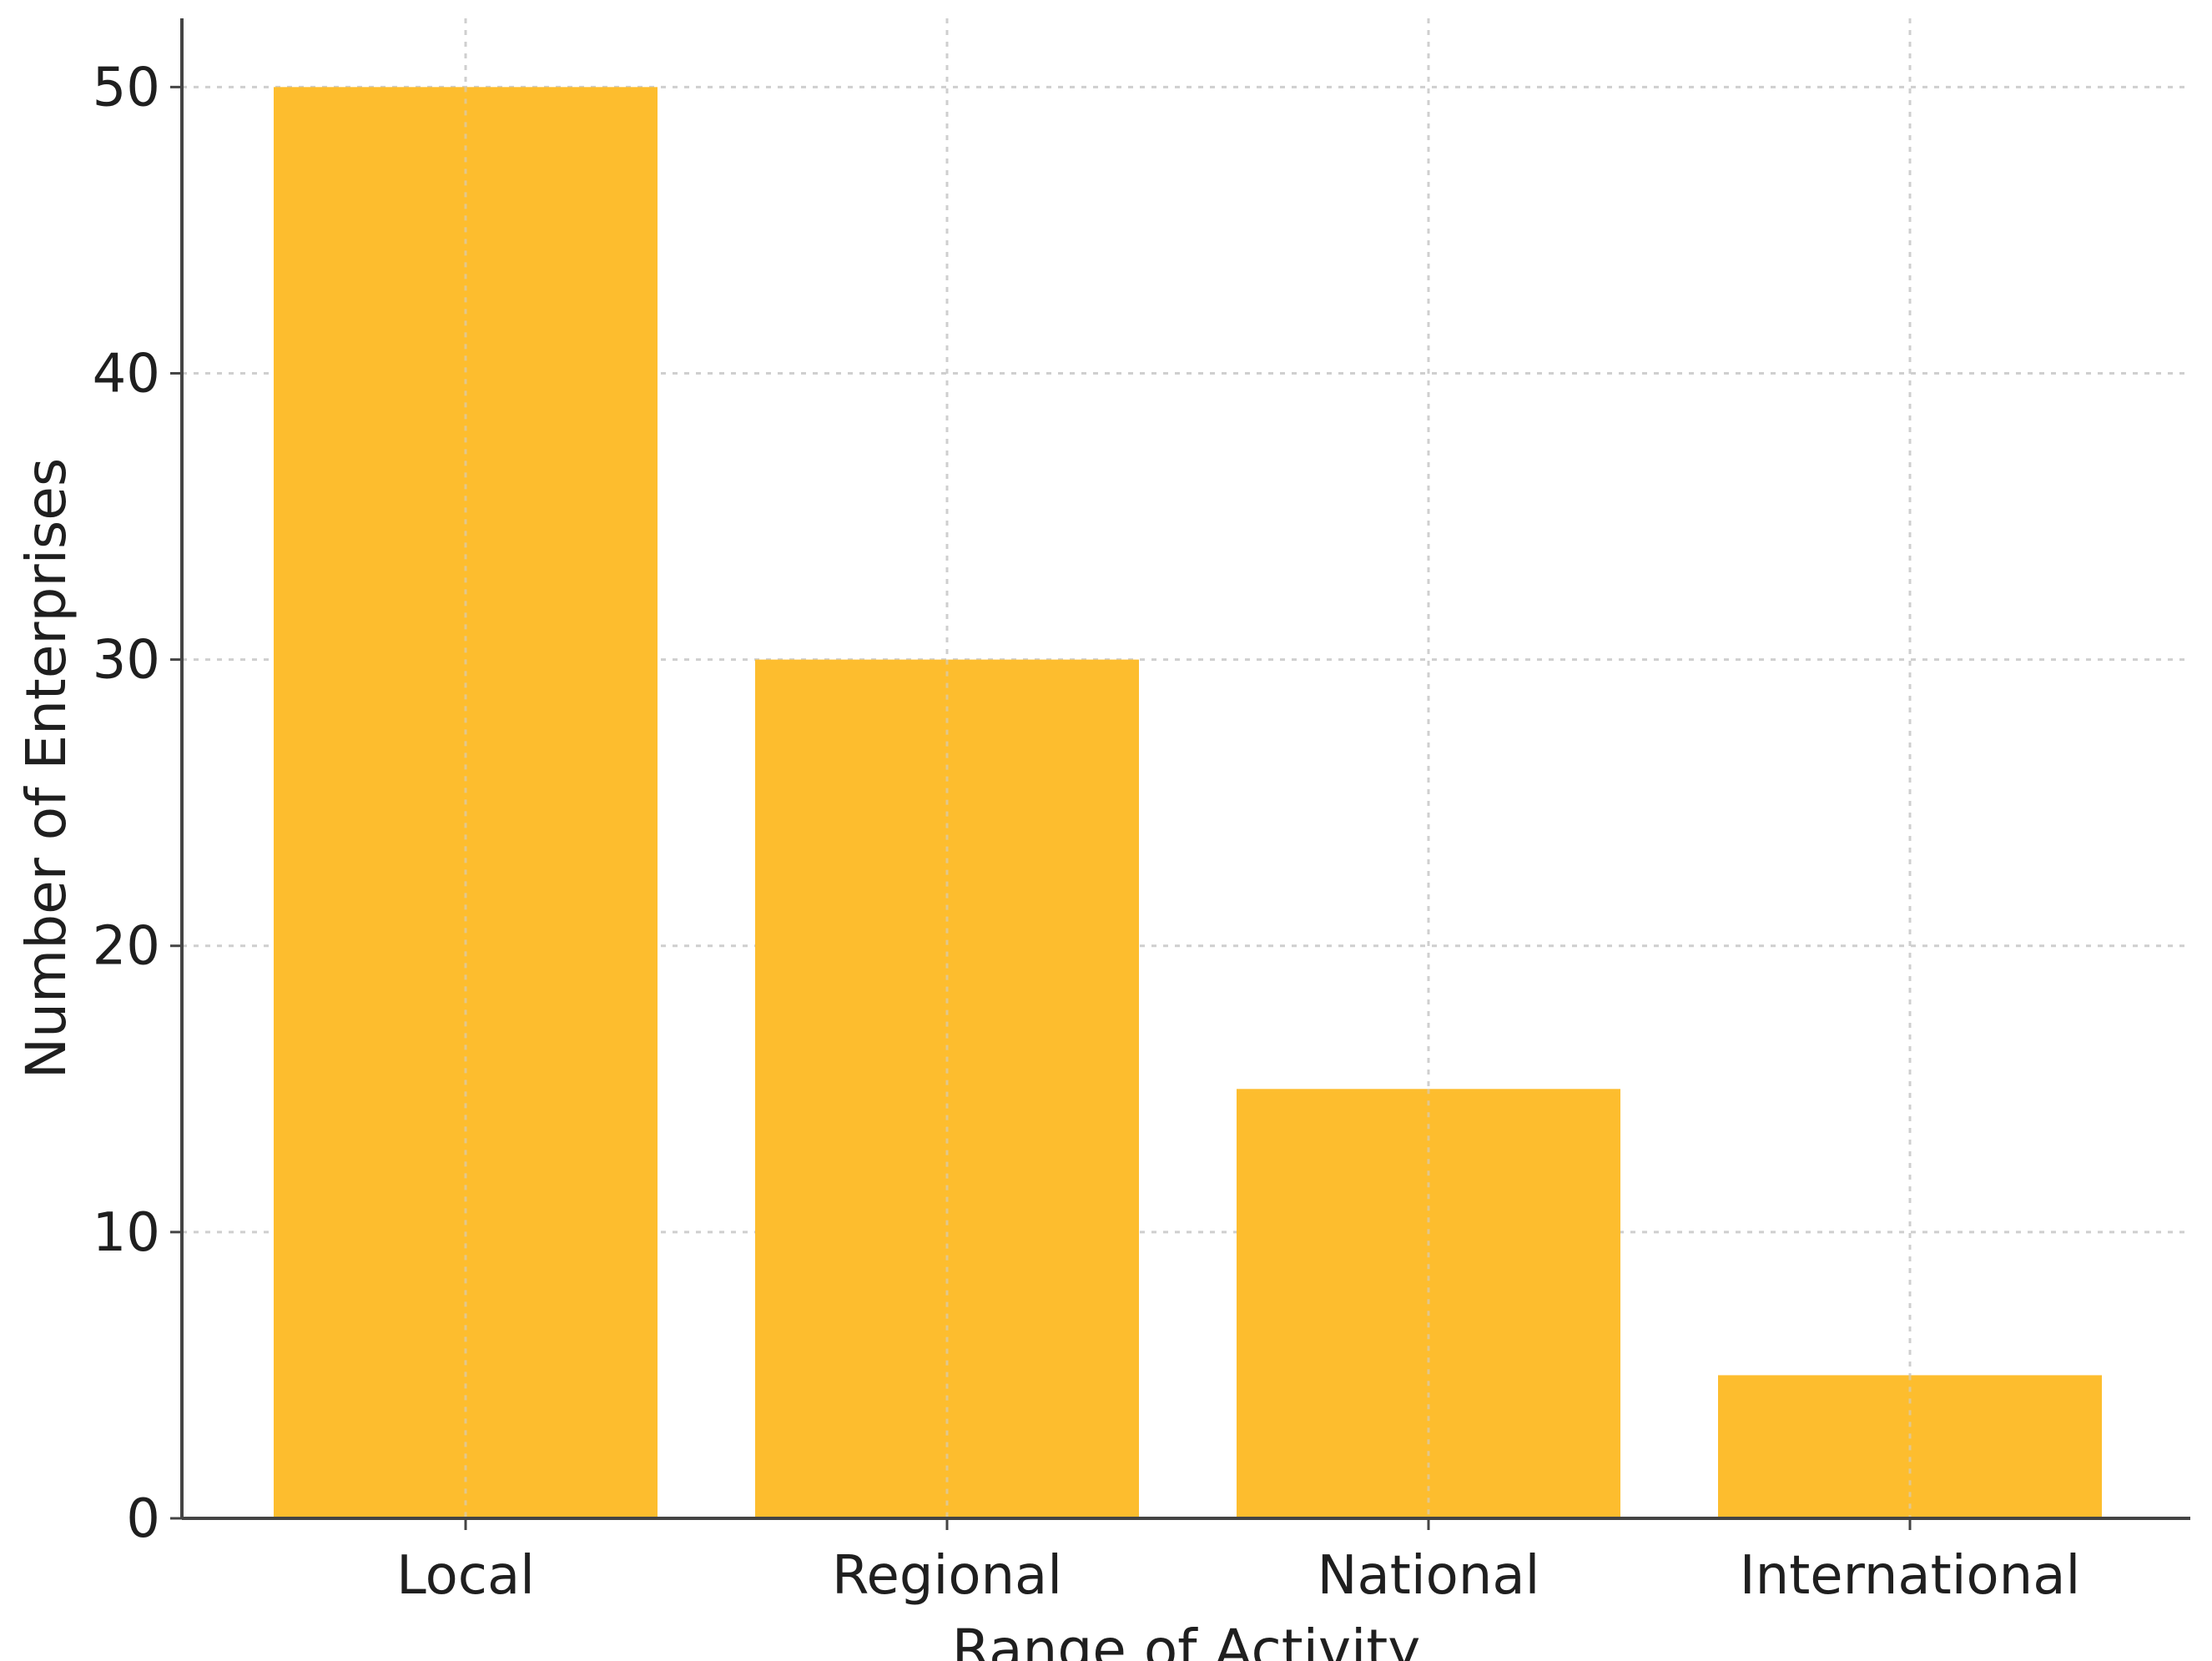  Describe the element at coordinates (1429, 1576) in the screenshot. I see `x-tick-label: National` at that location.